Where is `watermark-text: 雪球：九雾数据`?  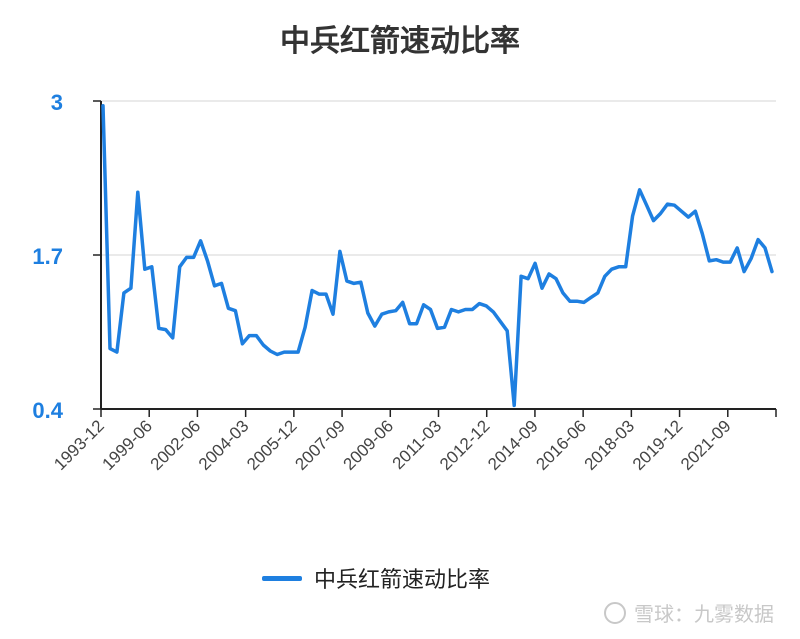 watermark-text: 雪球：九雾数据 is located at coordinates (704, 614).